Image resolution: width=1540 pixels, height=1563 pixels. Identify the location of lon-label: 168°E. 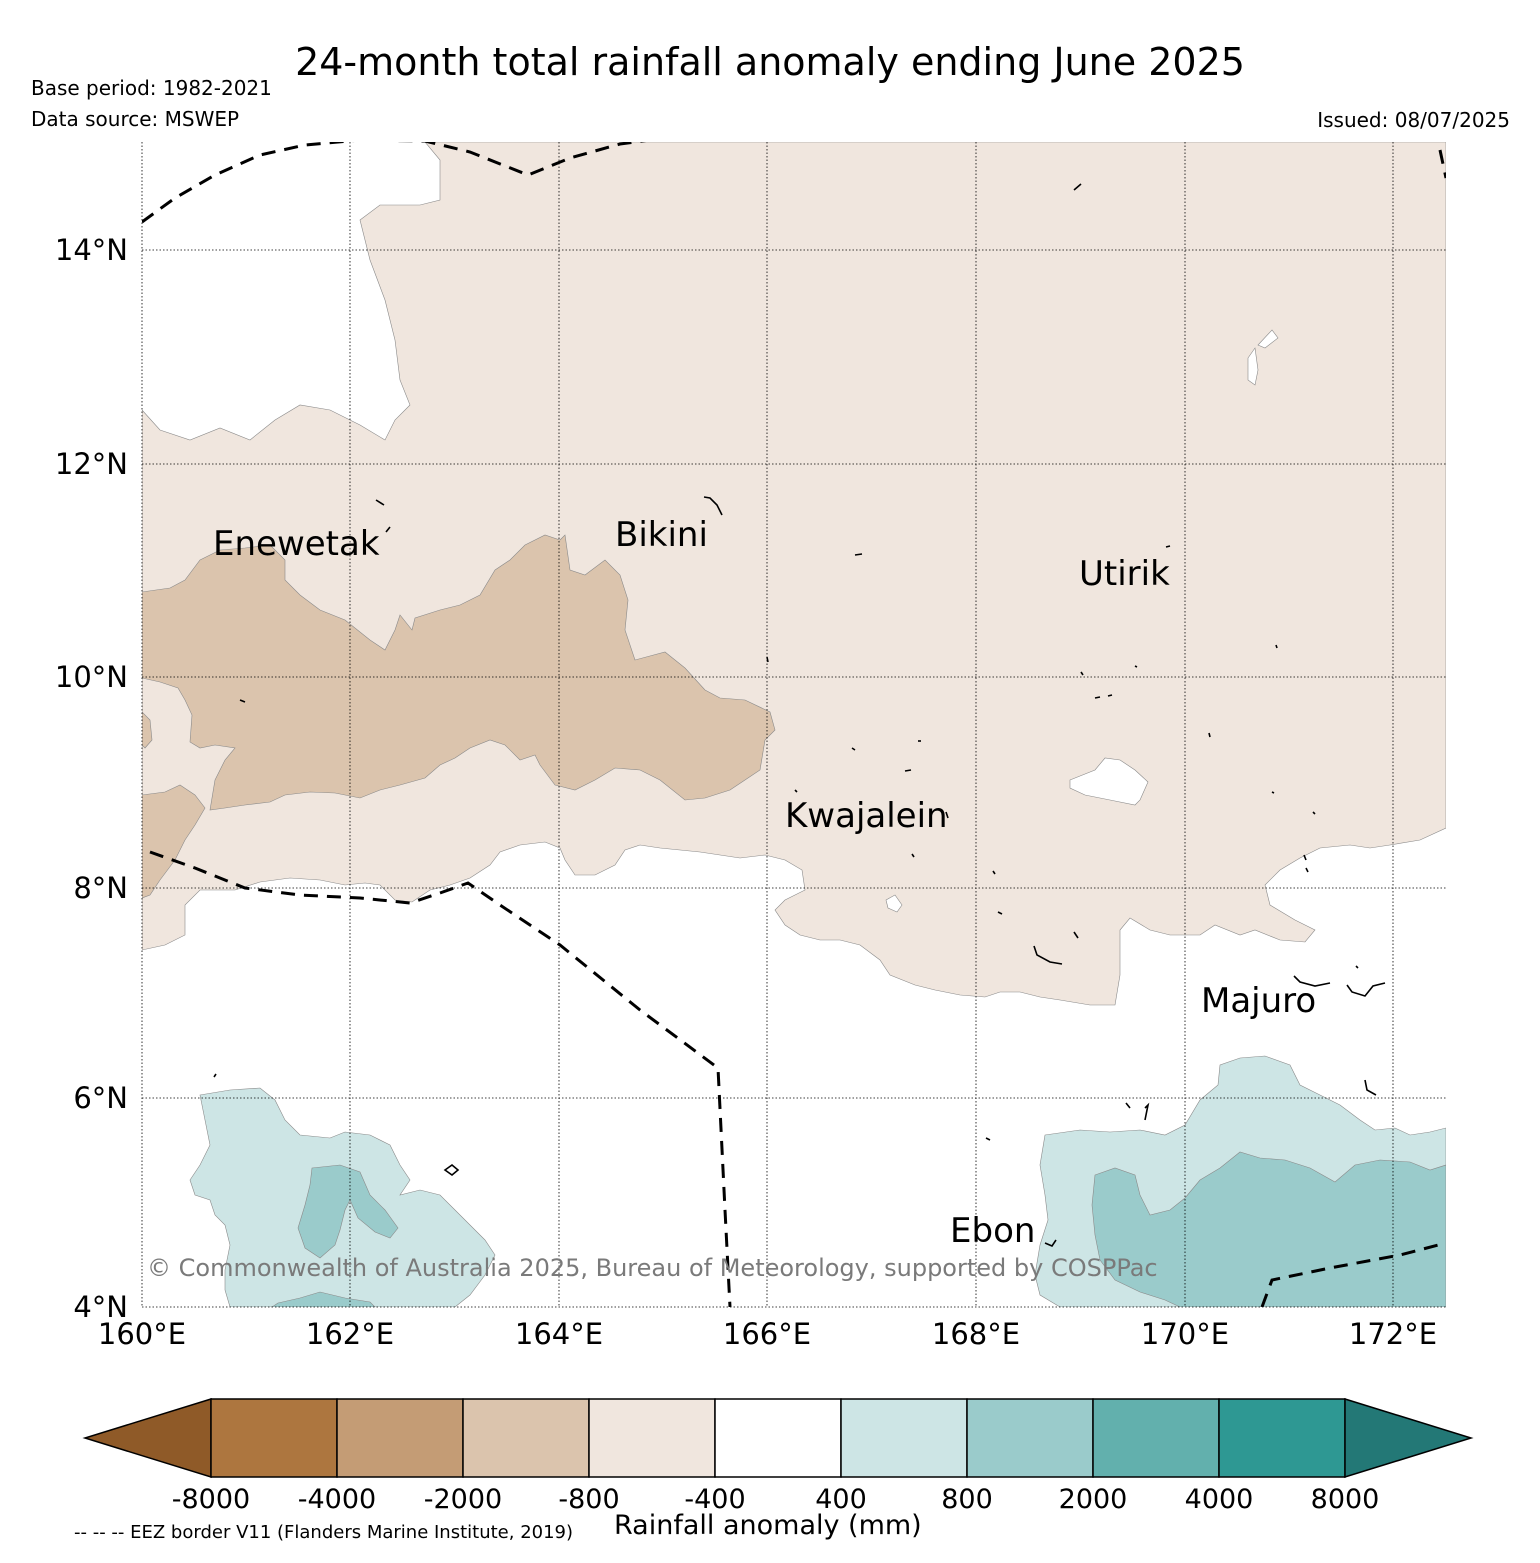
(976, 1334).